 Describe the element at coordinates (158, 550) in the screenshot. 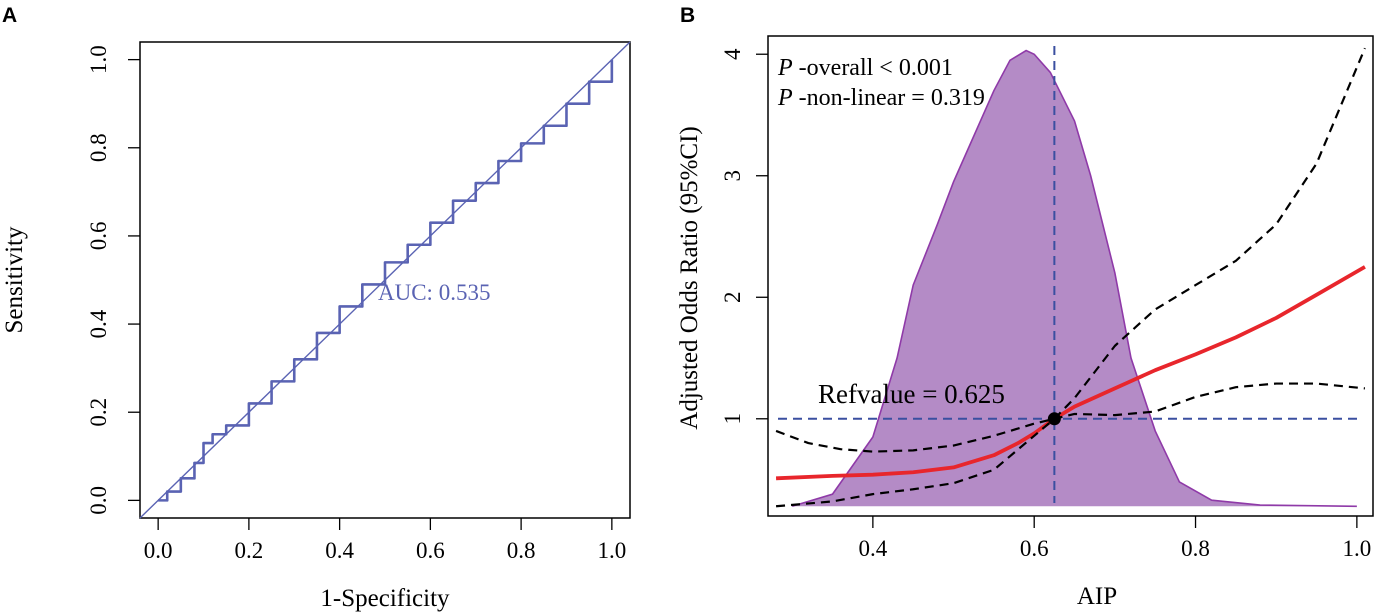

I see `panel-a-x-tick-label: 0.0` at that location.